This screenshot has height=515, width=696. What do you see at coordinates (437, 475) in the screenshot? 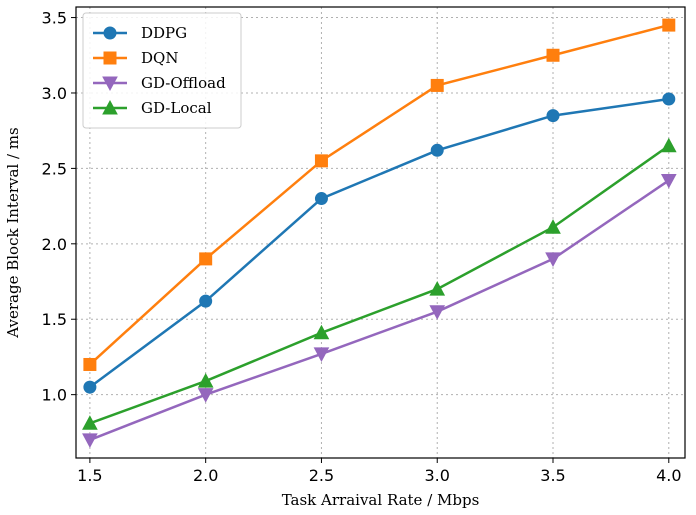
I see `x-tick-label: 3.0` at bounding box center [437, 475].